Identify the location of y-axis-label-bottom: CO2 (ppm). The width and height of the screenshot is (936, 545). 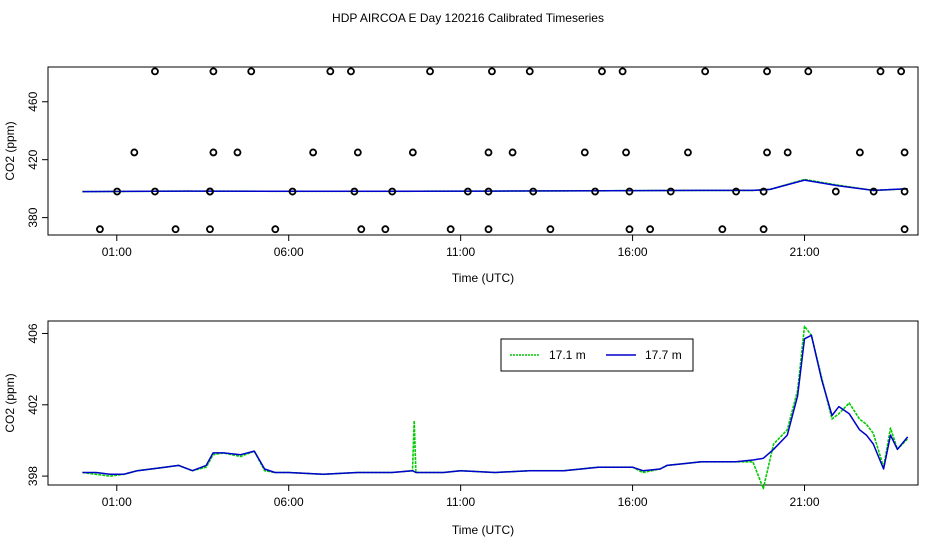
(10, 402).